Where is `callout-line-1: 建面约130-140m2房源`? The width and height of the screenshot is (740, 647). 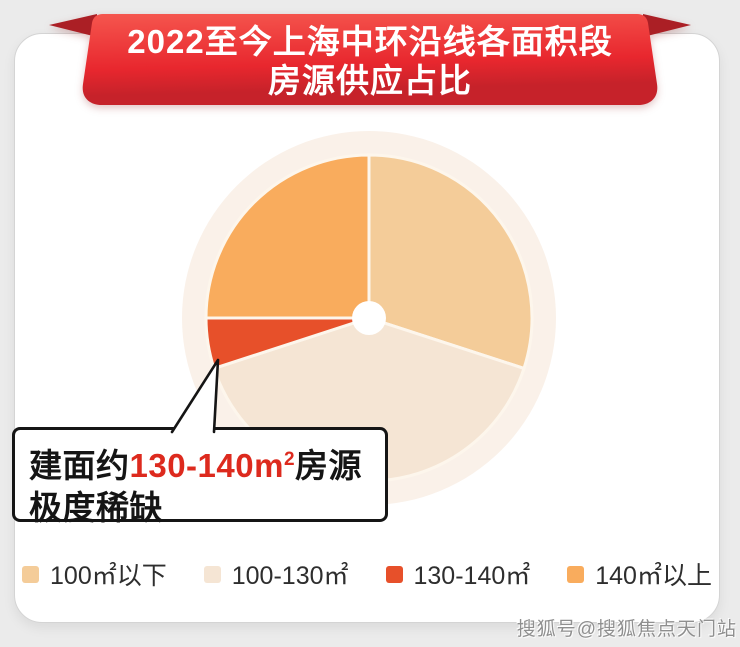 callout-line-1: 建面约130-140m2房源 is located at coordinates (200, 463).